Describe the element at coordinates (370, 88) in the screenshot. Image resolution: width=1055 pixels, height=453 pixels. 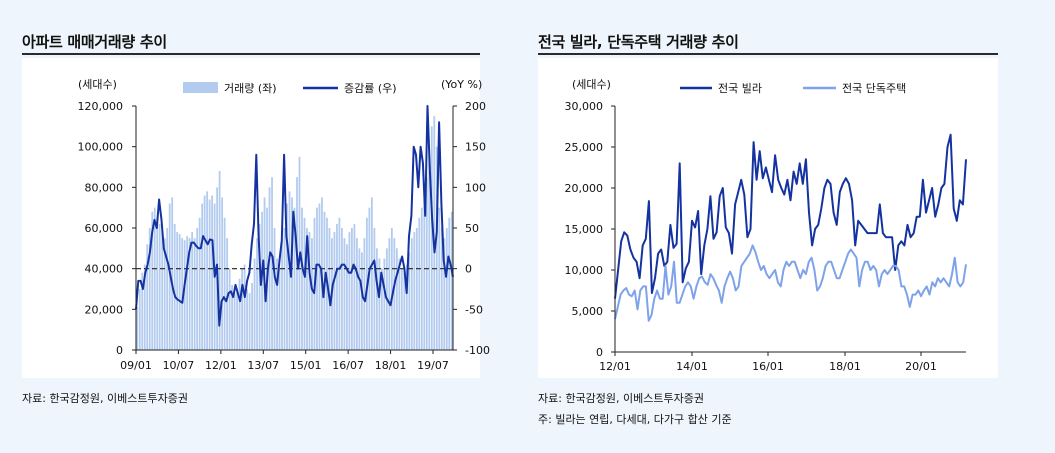
I see `legend-line-label: 증감률 (우)` at that location.